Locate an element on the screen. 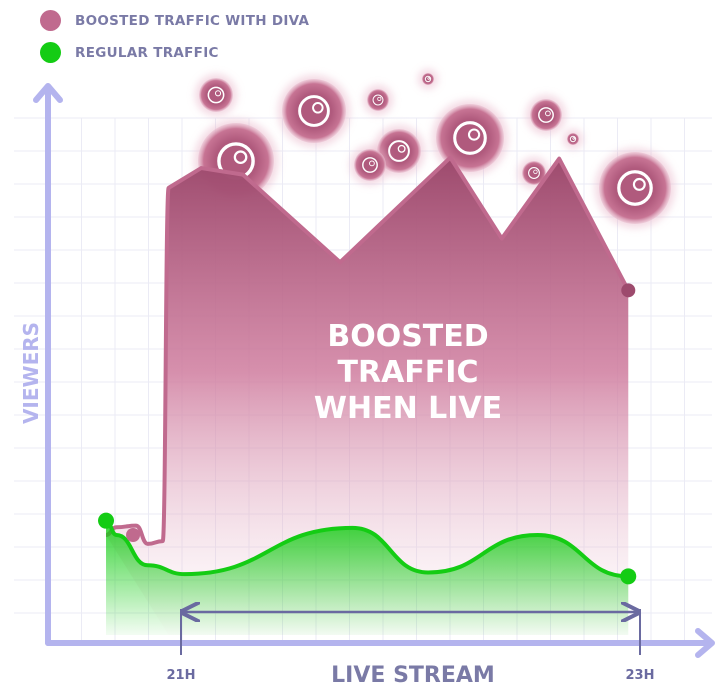 The width and height of the screenshot is (720, 696). annotation-line-2: TRAFFIC is located at coordinates (408, 372).